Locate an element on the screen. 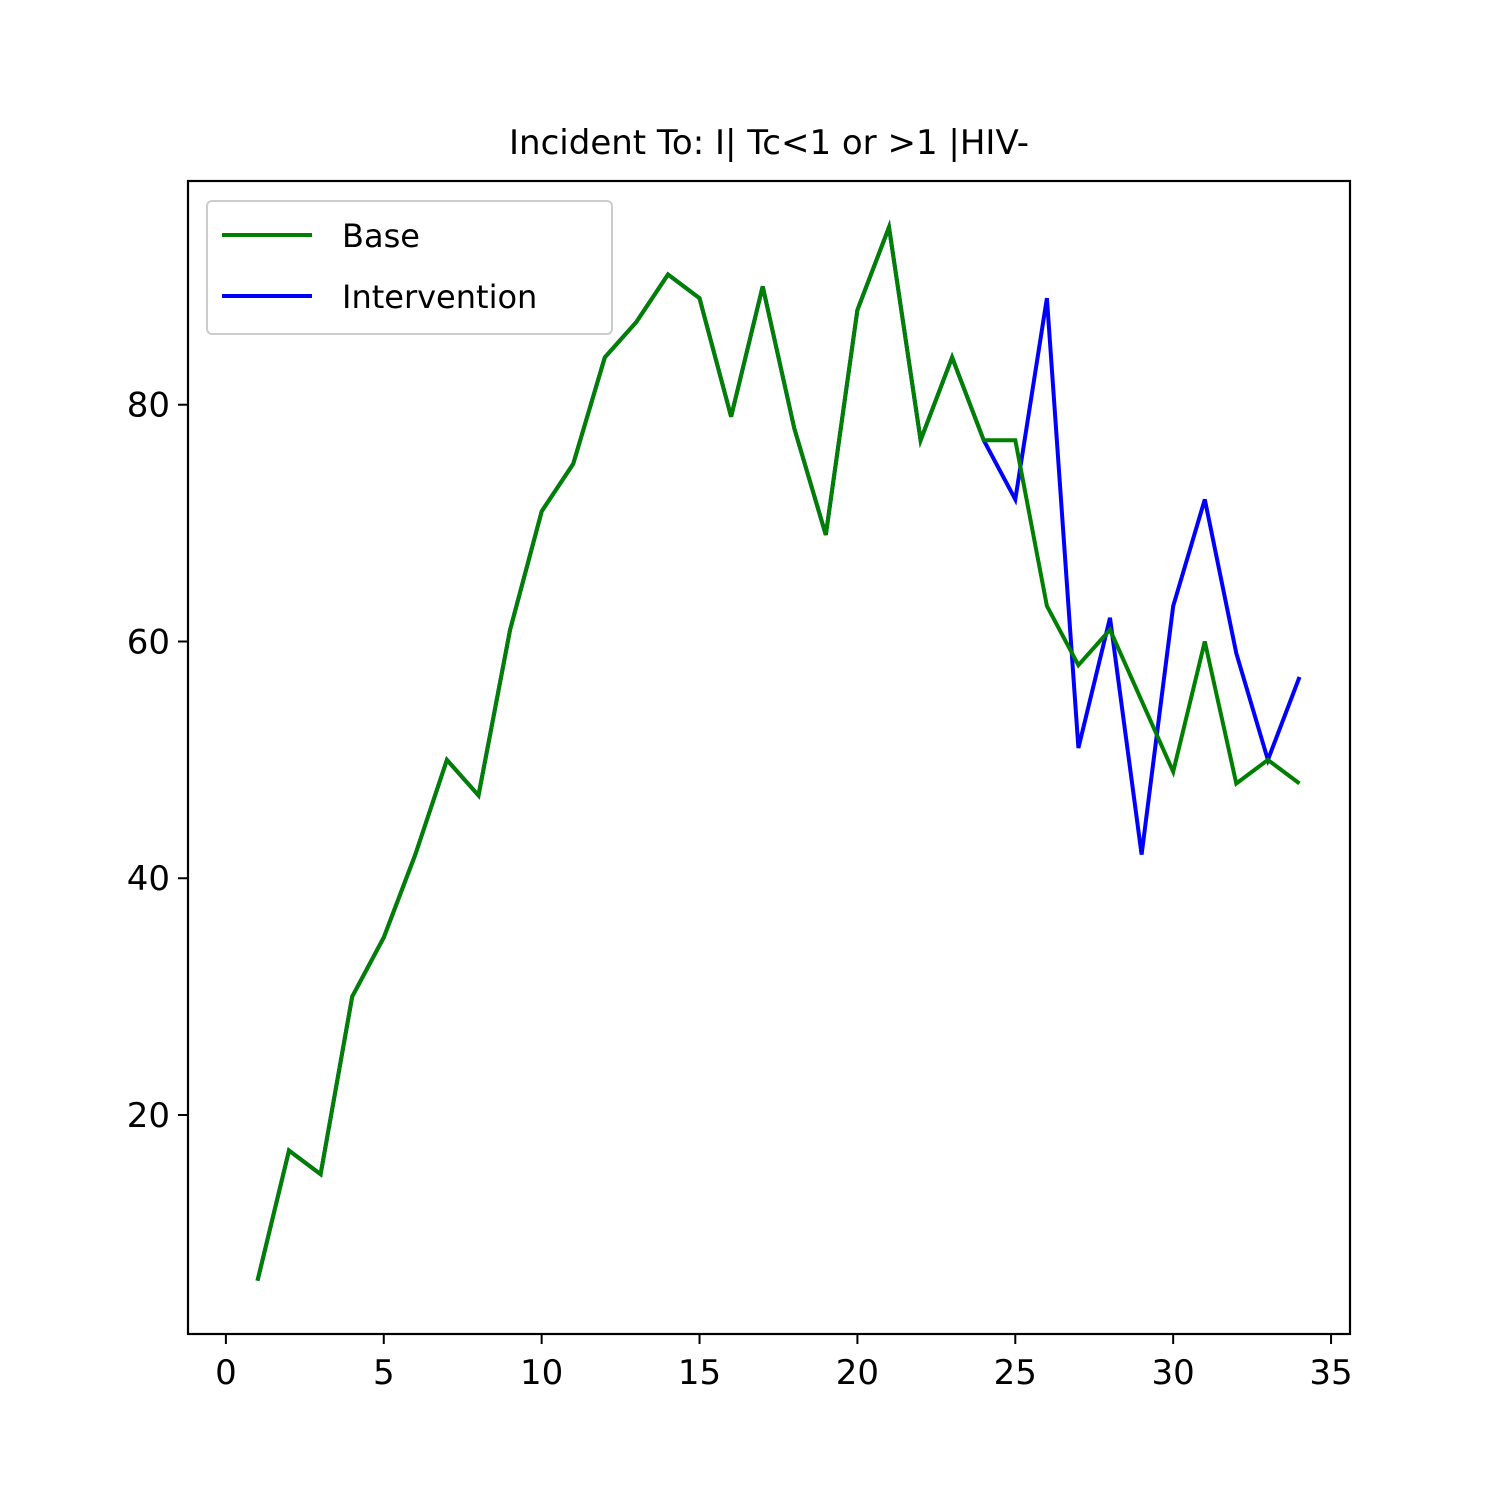 This screenshot has height=1505, width=1500. legend-label-base: Base is located at coordinates (381, 236).